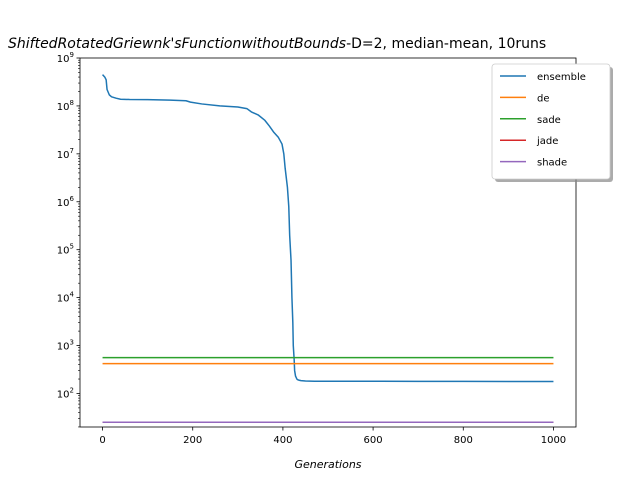 The height and width of the screenshot is (480, 640). What do you see at coordinates (68, 239) in the screenshot?
I see `y-axis: 10² 10³ 10⁴ 10⁵ 10⁶ 10⁷ 10⁸ 10⁹` at bounding box center [68, 239].